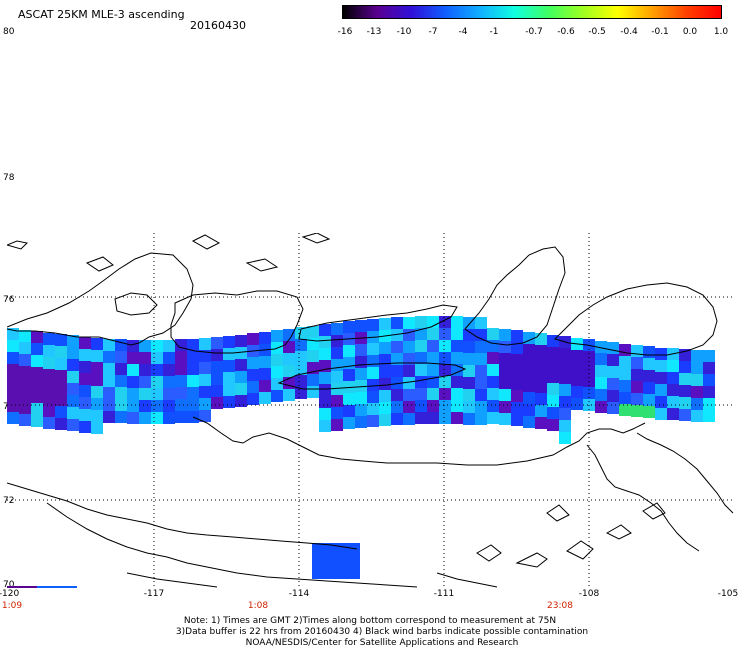 The height and width of the screenshot is (650, 740). What do you see at coordinates (463, 32) in the screenshot?
I see `colorbar-label: -4` at bounding box center [463, 32].